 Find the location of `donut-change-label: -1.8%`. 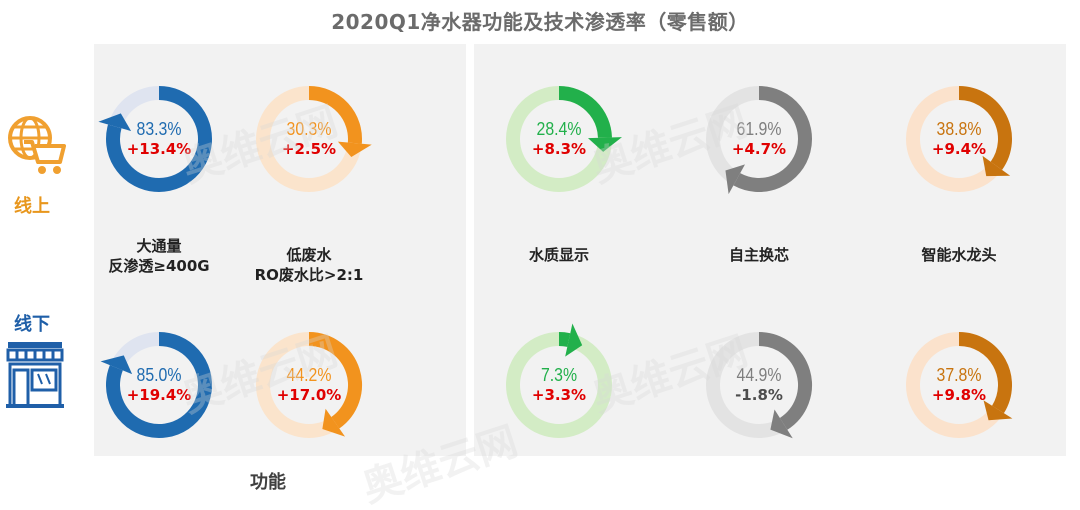

donut-change-label: -1.8% is located at coordinates (759, 395).